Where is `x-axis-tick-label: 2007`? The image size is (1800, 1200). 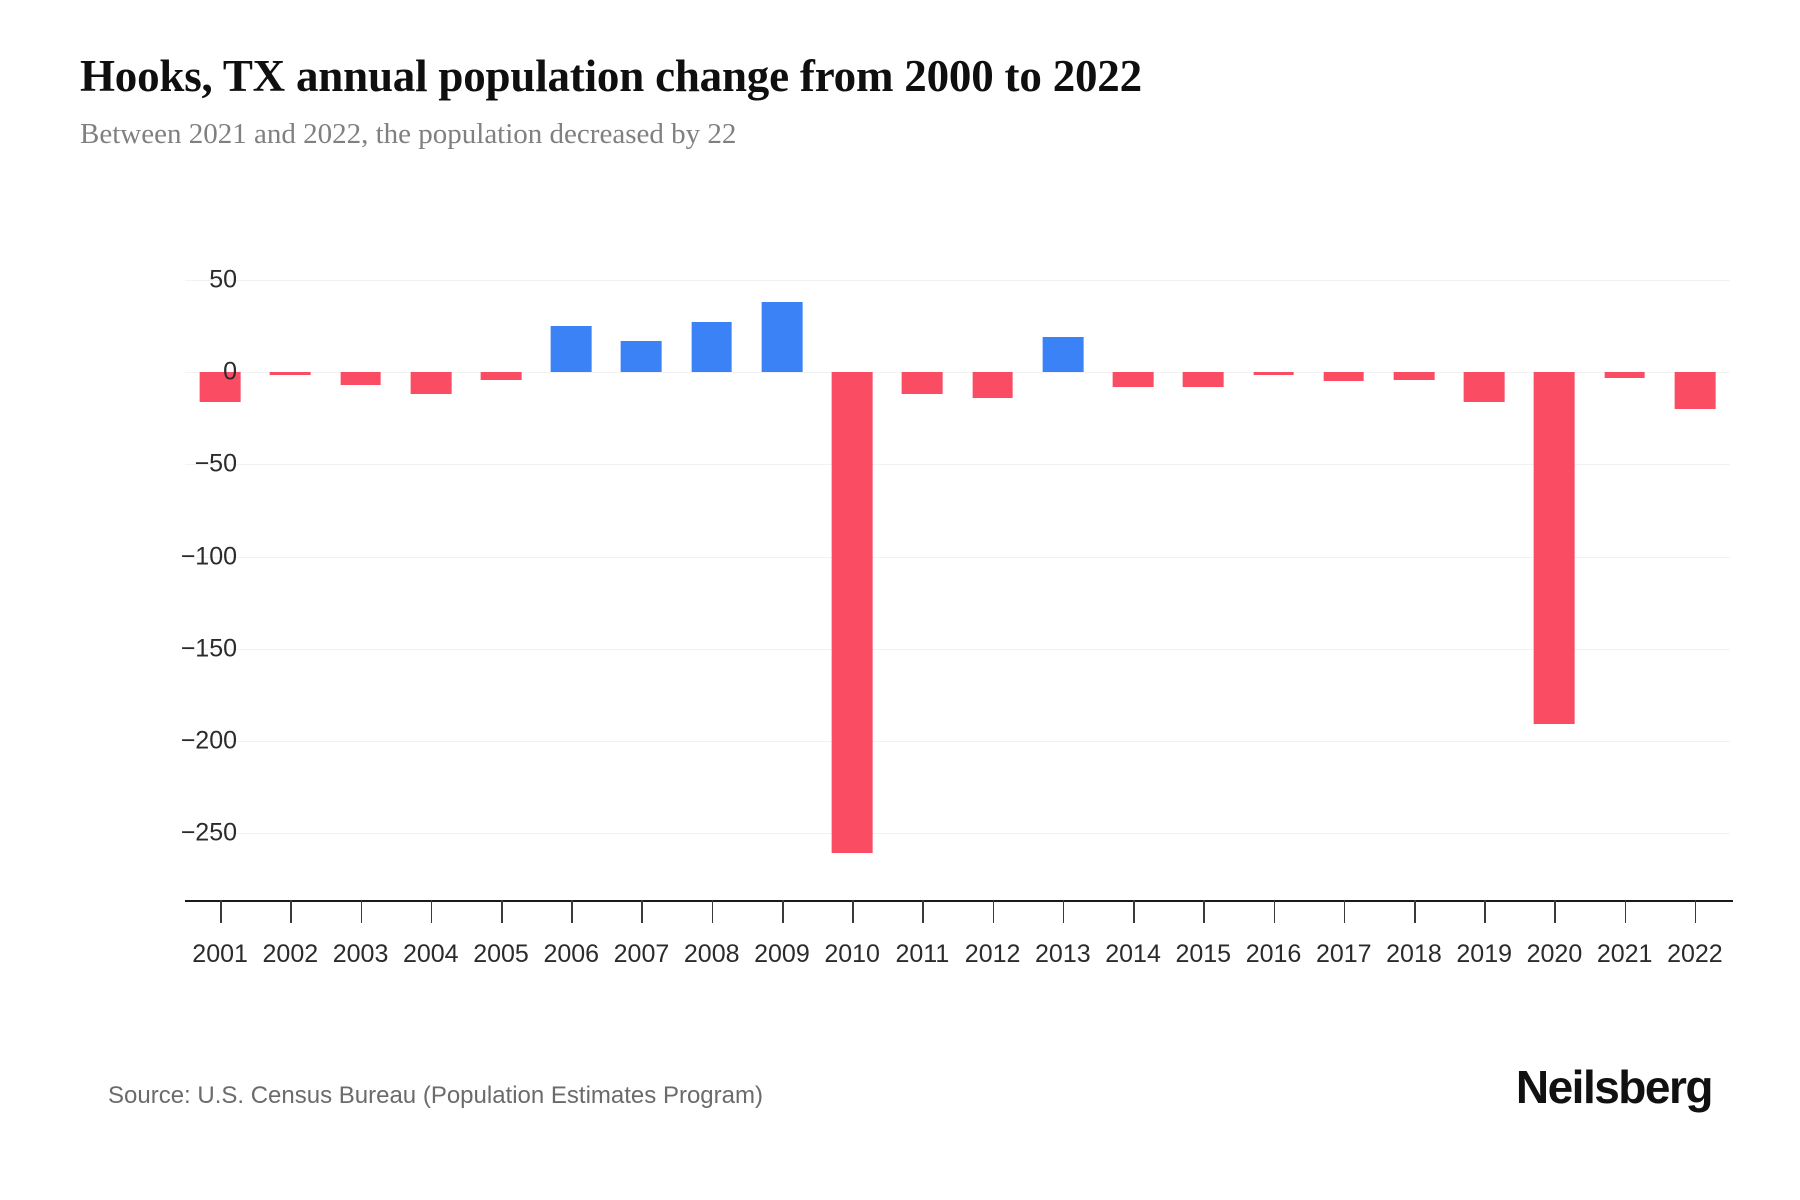
x-axis-tick-label: 2007 is located at coordinates (641, 954).